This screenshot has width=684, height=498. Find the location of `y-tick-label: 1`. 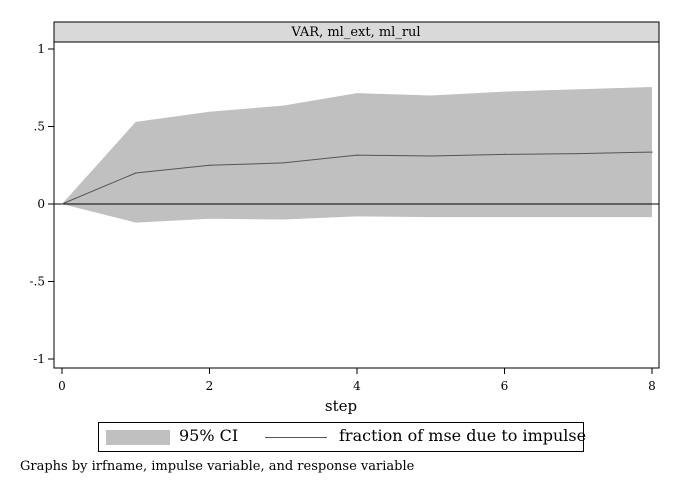

y-tick-label: 1 is located at coordinates (41, 49).